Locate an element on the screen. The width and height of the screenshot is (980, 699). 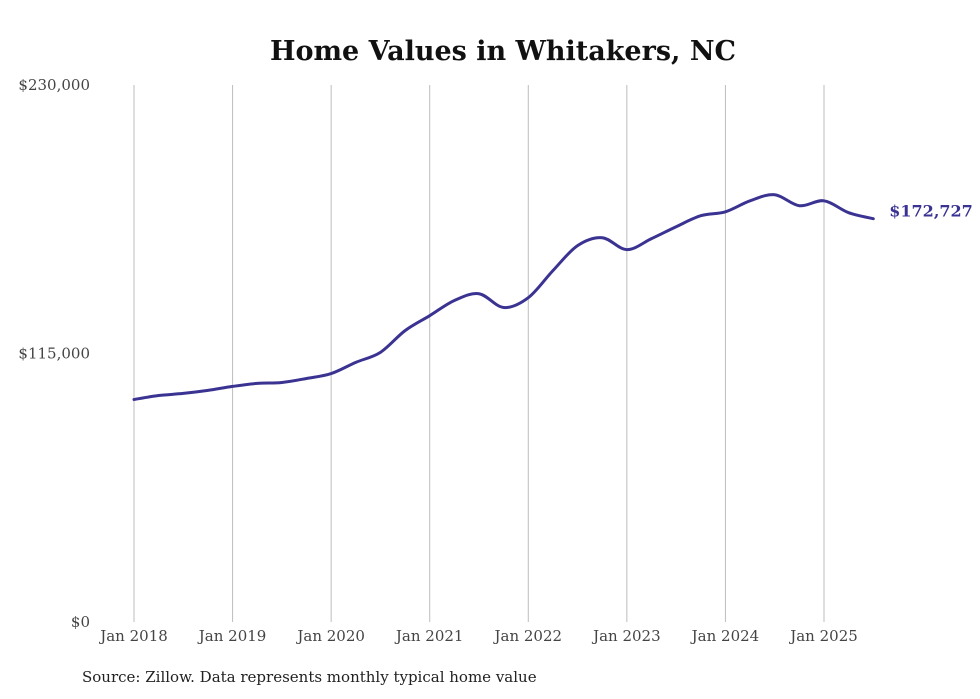
y-tick-label: $115,000 is located at coordinates (54, 354).